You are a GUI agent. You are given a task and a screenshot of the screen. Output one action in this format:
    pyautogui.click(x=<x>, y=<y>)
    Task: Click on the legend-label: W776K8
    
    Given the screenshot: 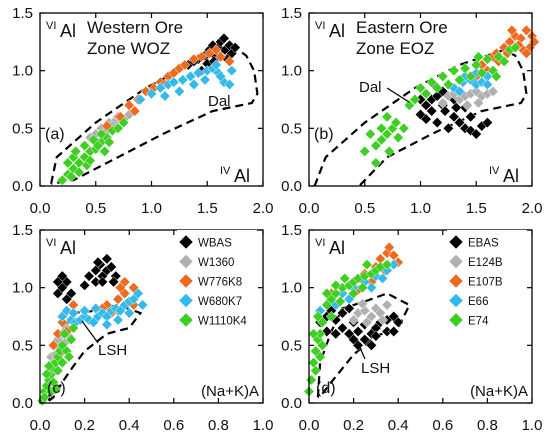 What is the action you would take?
    pyautogui.click(x=220, y=283)
    